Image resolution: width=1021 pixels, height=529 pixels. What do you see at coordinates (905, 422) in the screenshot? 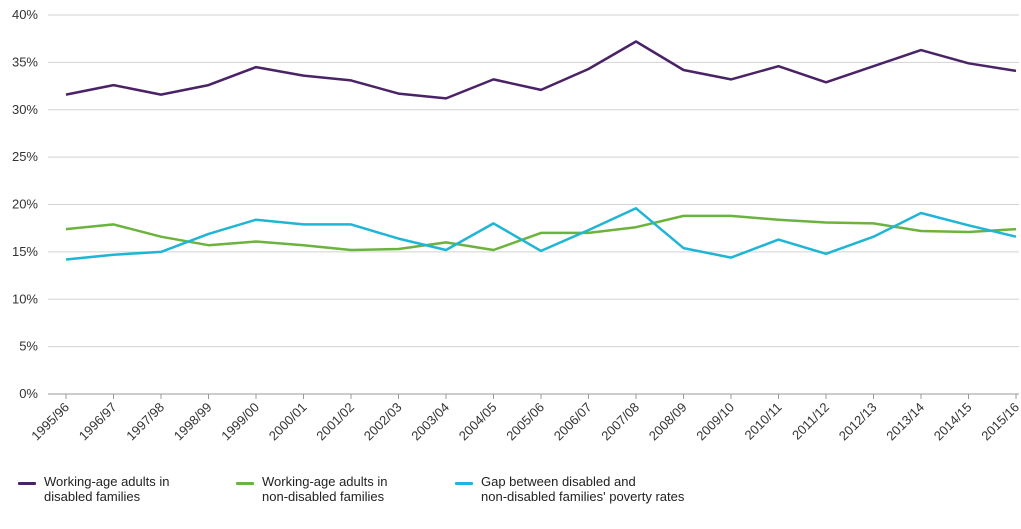
I see `x-tick-label: 2013/14` at bounding box center [905, 422].